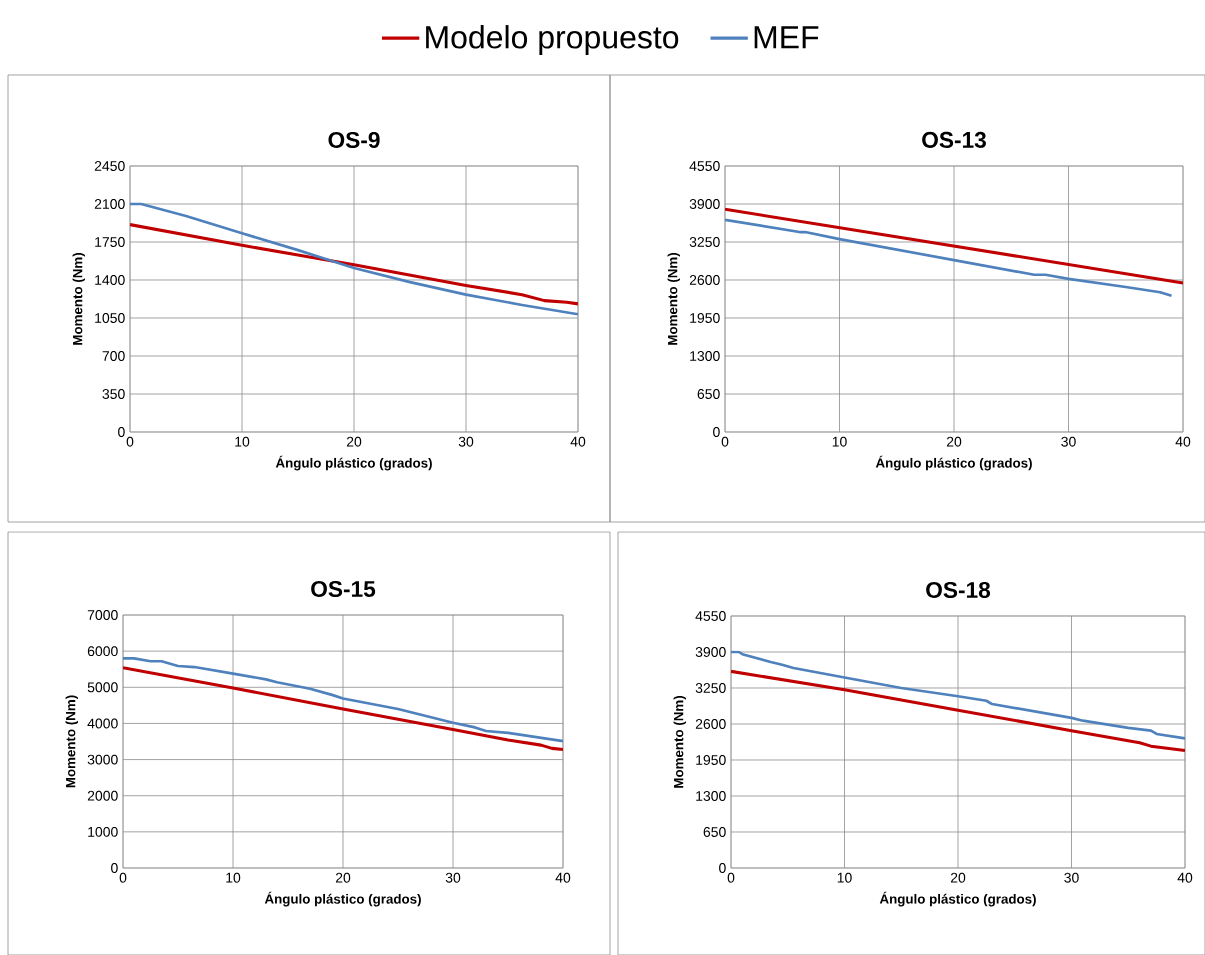 This screenshot has height=955, width=1205. What do you see at coordinates (109, 166) in the screenshot?
I see `y-tick-label: 2450` at bounding box center [109, 166].